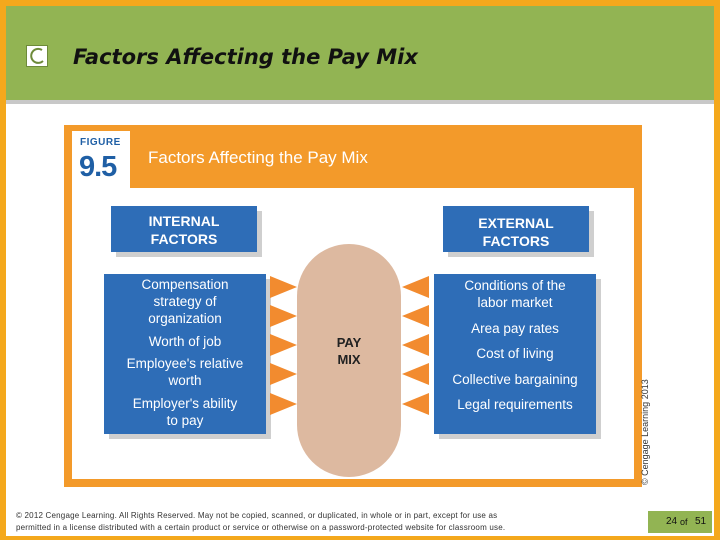  What do you see at coordinates (185, 403) in the screenshot?
I see `internal-factor-ability-line-1: Employer's ability` at bounding box center [185, 403].